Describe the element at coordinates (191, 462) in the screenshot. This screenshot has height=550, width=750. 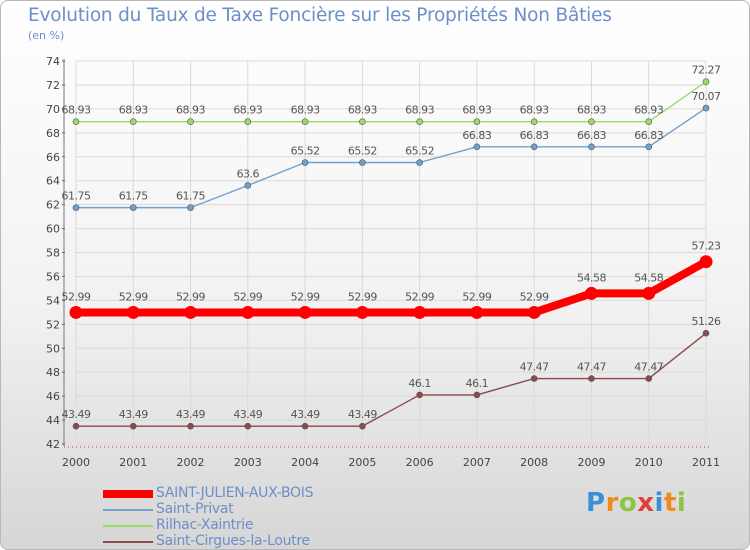
I see `x-tick-label: 2002` at that location.